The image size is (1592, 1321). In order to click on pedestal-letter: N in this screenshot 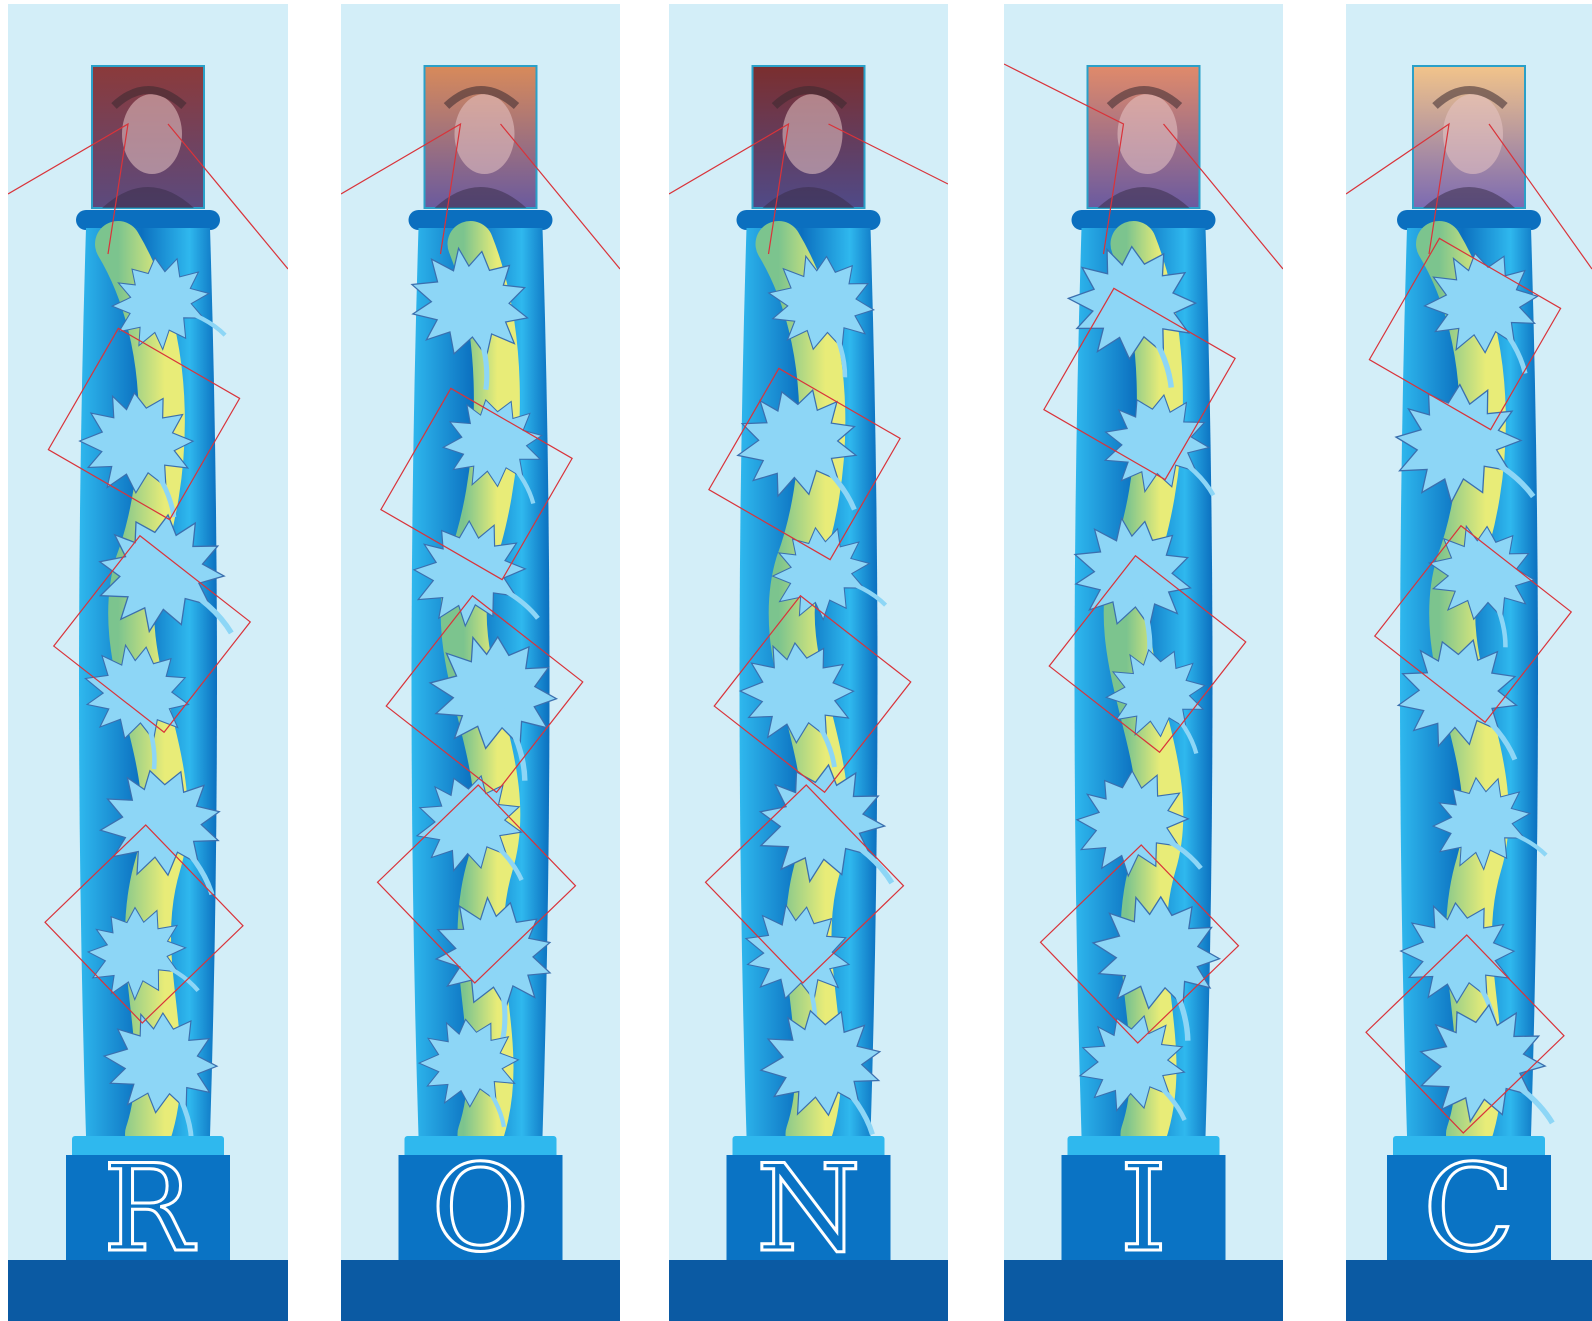, I will do `click(808, 1209)`.